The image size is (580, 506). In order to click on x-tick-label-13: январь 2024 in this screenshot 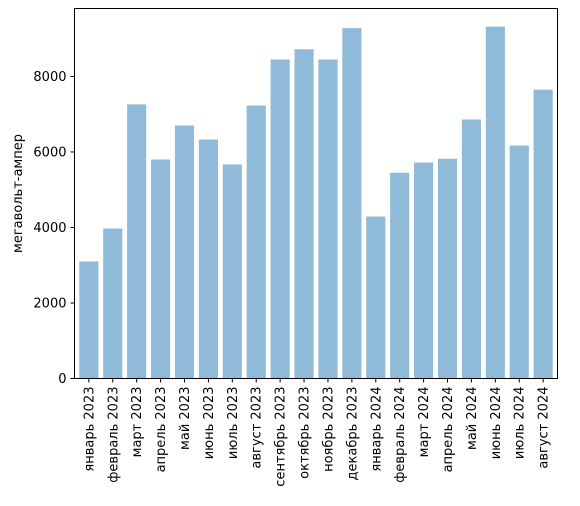, I will do `click(376, 429)`.